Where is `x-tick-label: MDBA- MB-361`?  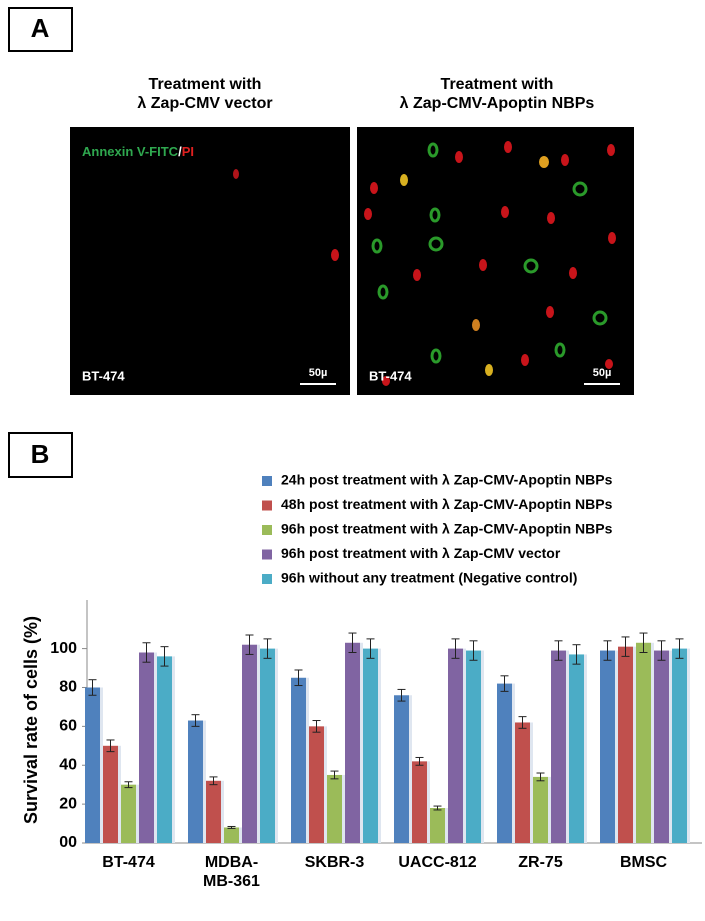 x-tick-label: MDBA- MB-361 is located at coordinates (231, 872).